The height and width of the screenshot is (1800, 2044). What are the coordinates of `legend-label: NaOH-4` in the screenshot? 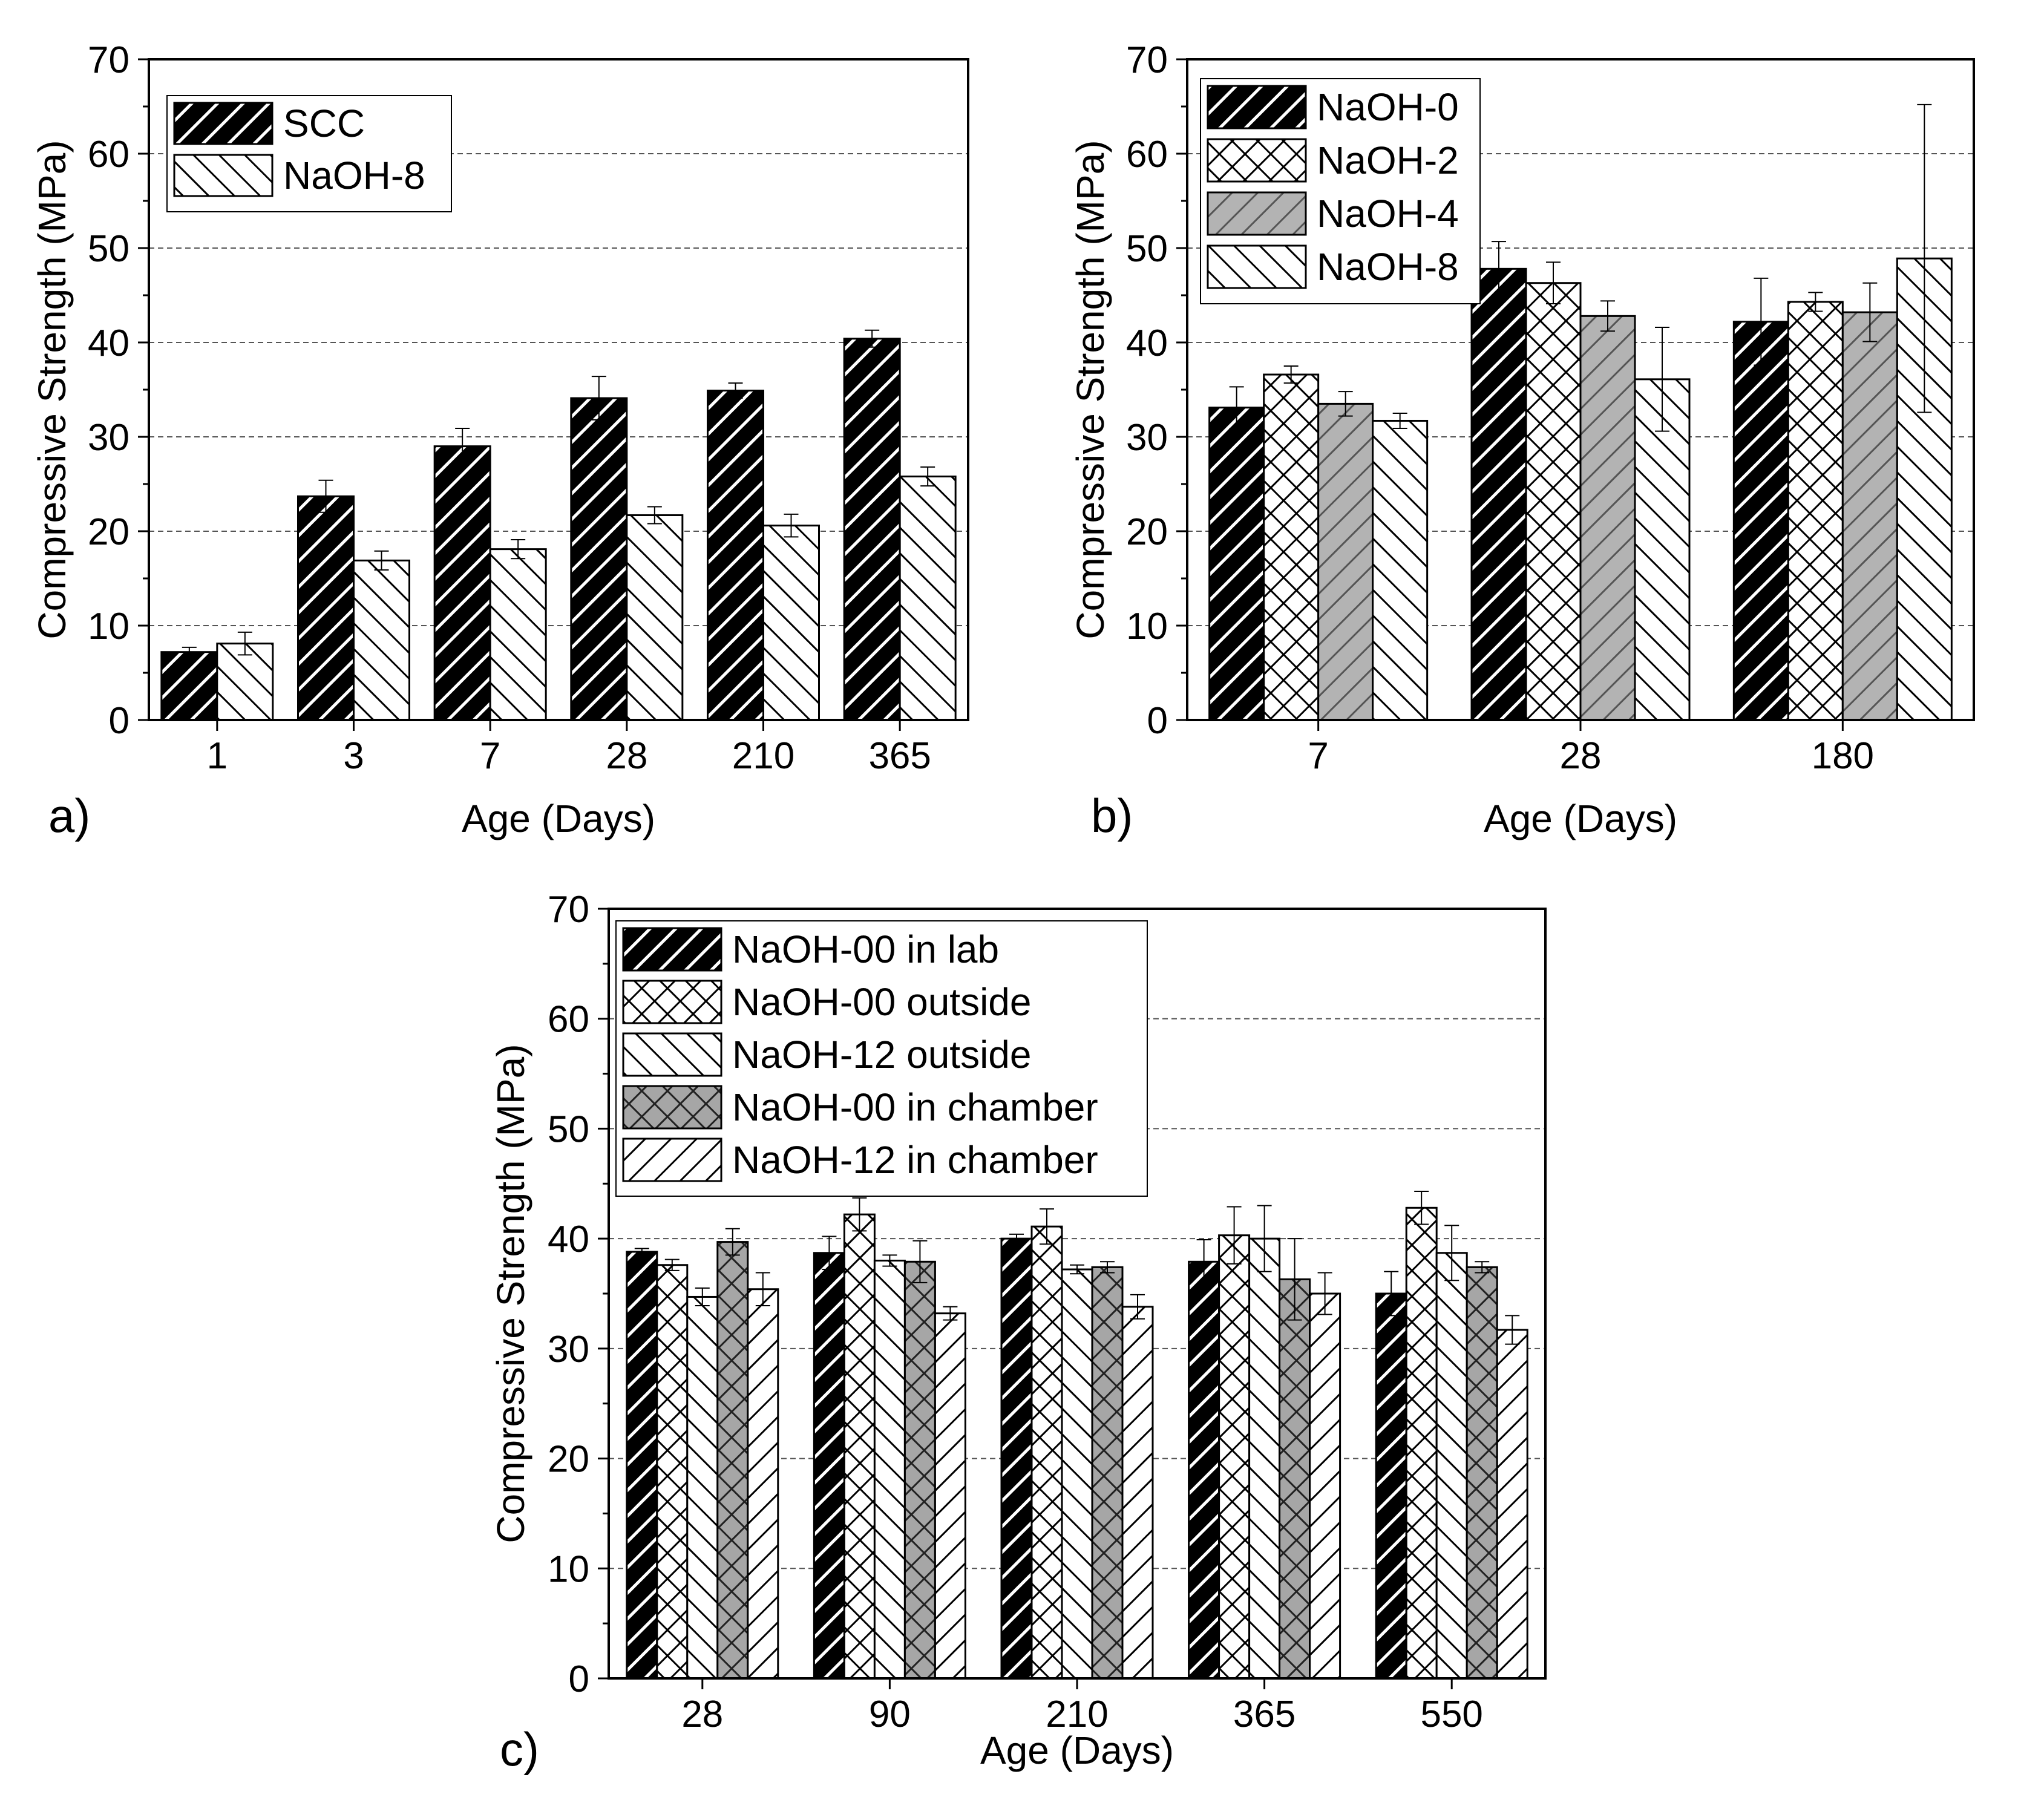 It's located at (1388, 213).